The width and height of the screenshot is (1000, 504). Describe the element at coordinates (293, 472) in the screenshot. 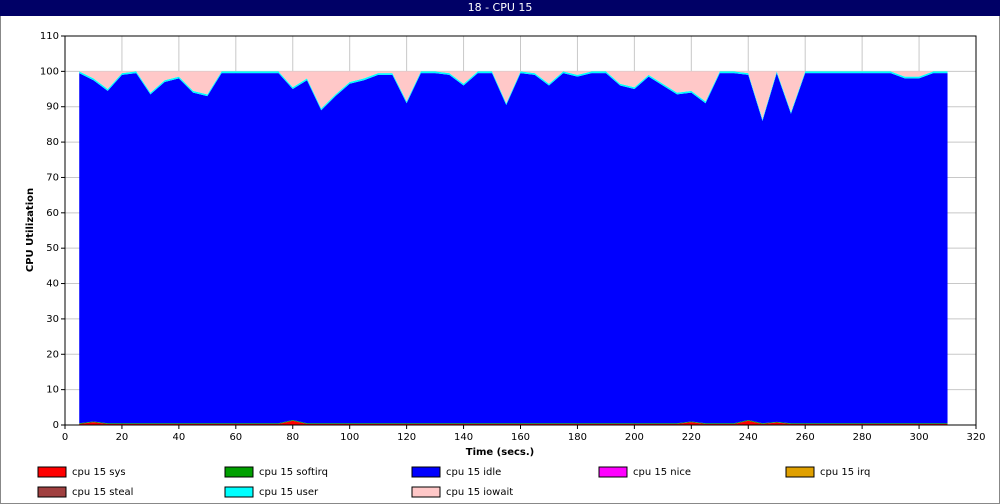

I see `legend-label: cpu 15 softirq` at that location.